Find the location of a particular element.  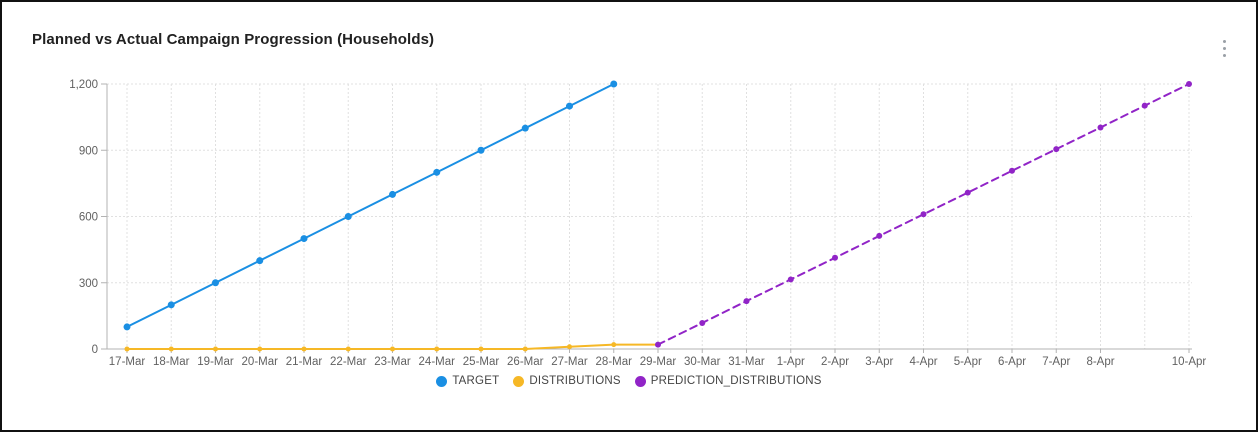

x-axis-tick-label: 7-Apr is located at coordinates (1056, 362).